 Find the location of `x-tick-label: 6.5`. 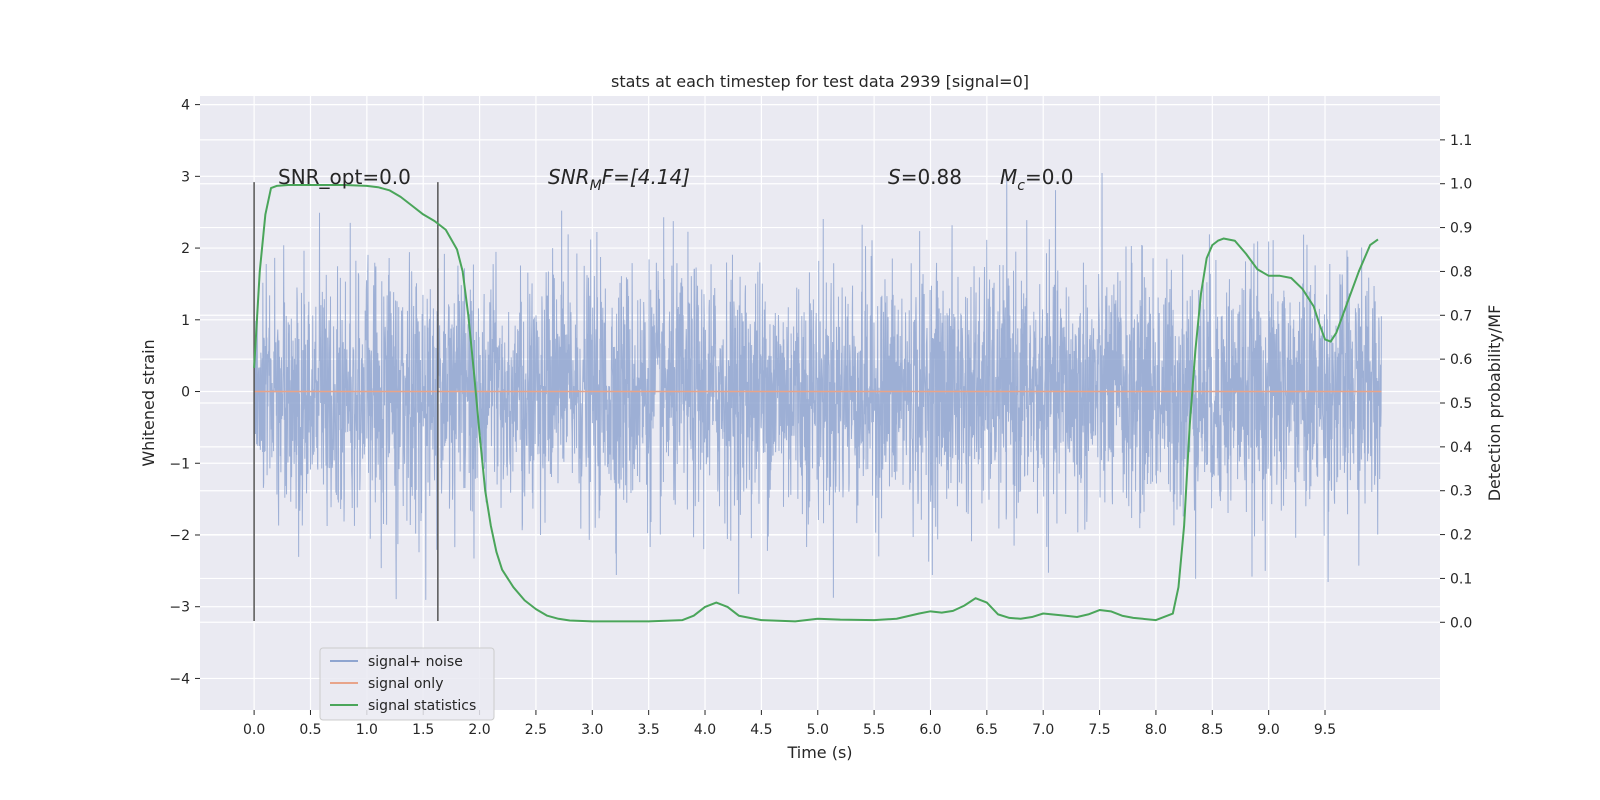

x-tick-label: 6.5 is located at coordinates (987, 730).